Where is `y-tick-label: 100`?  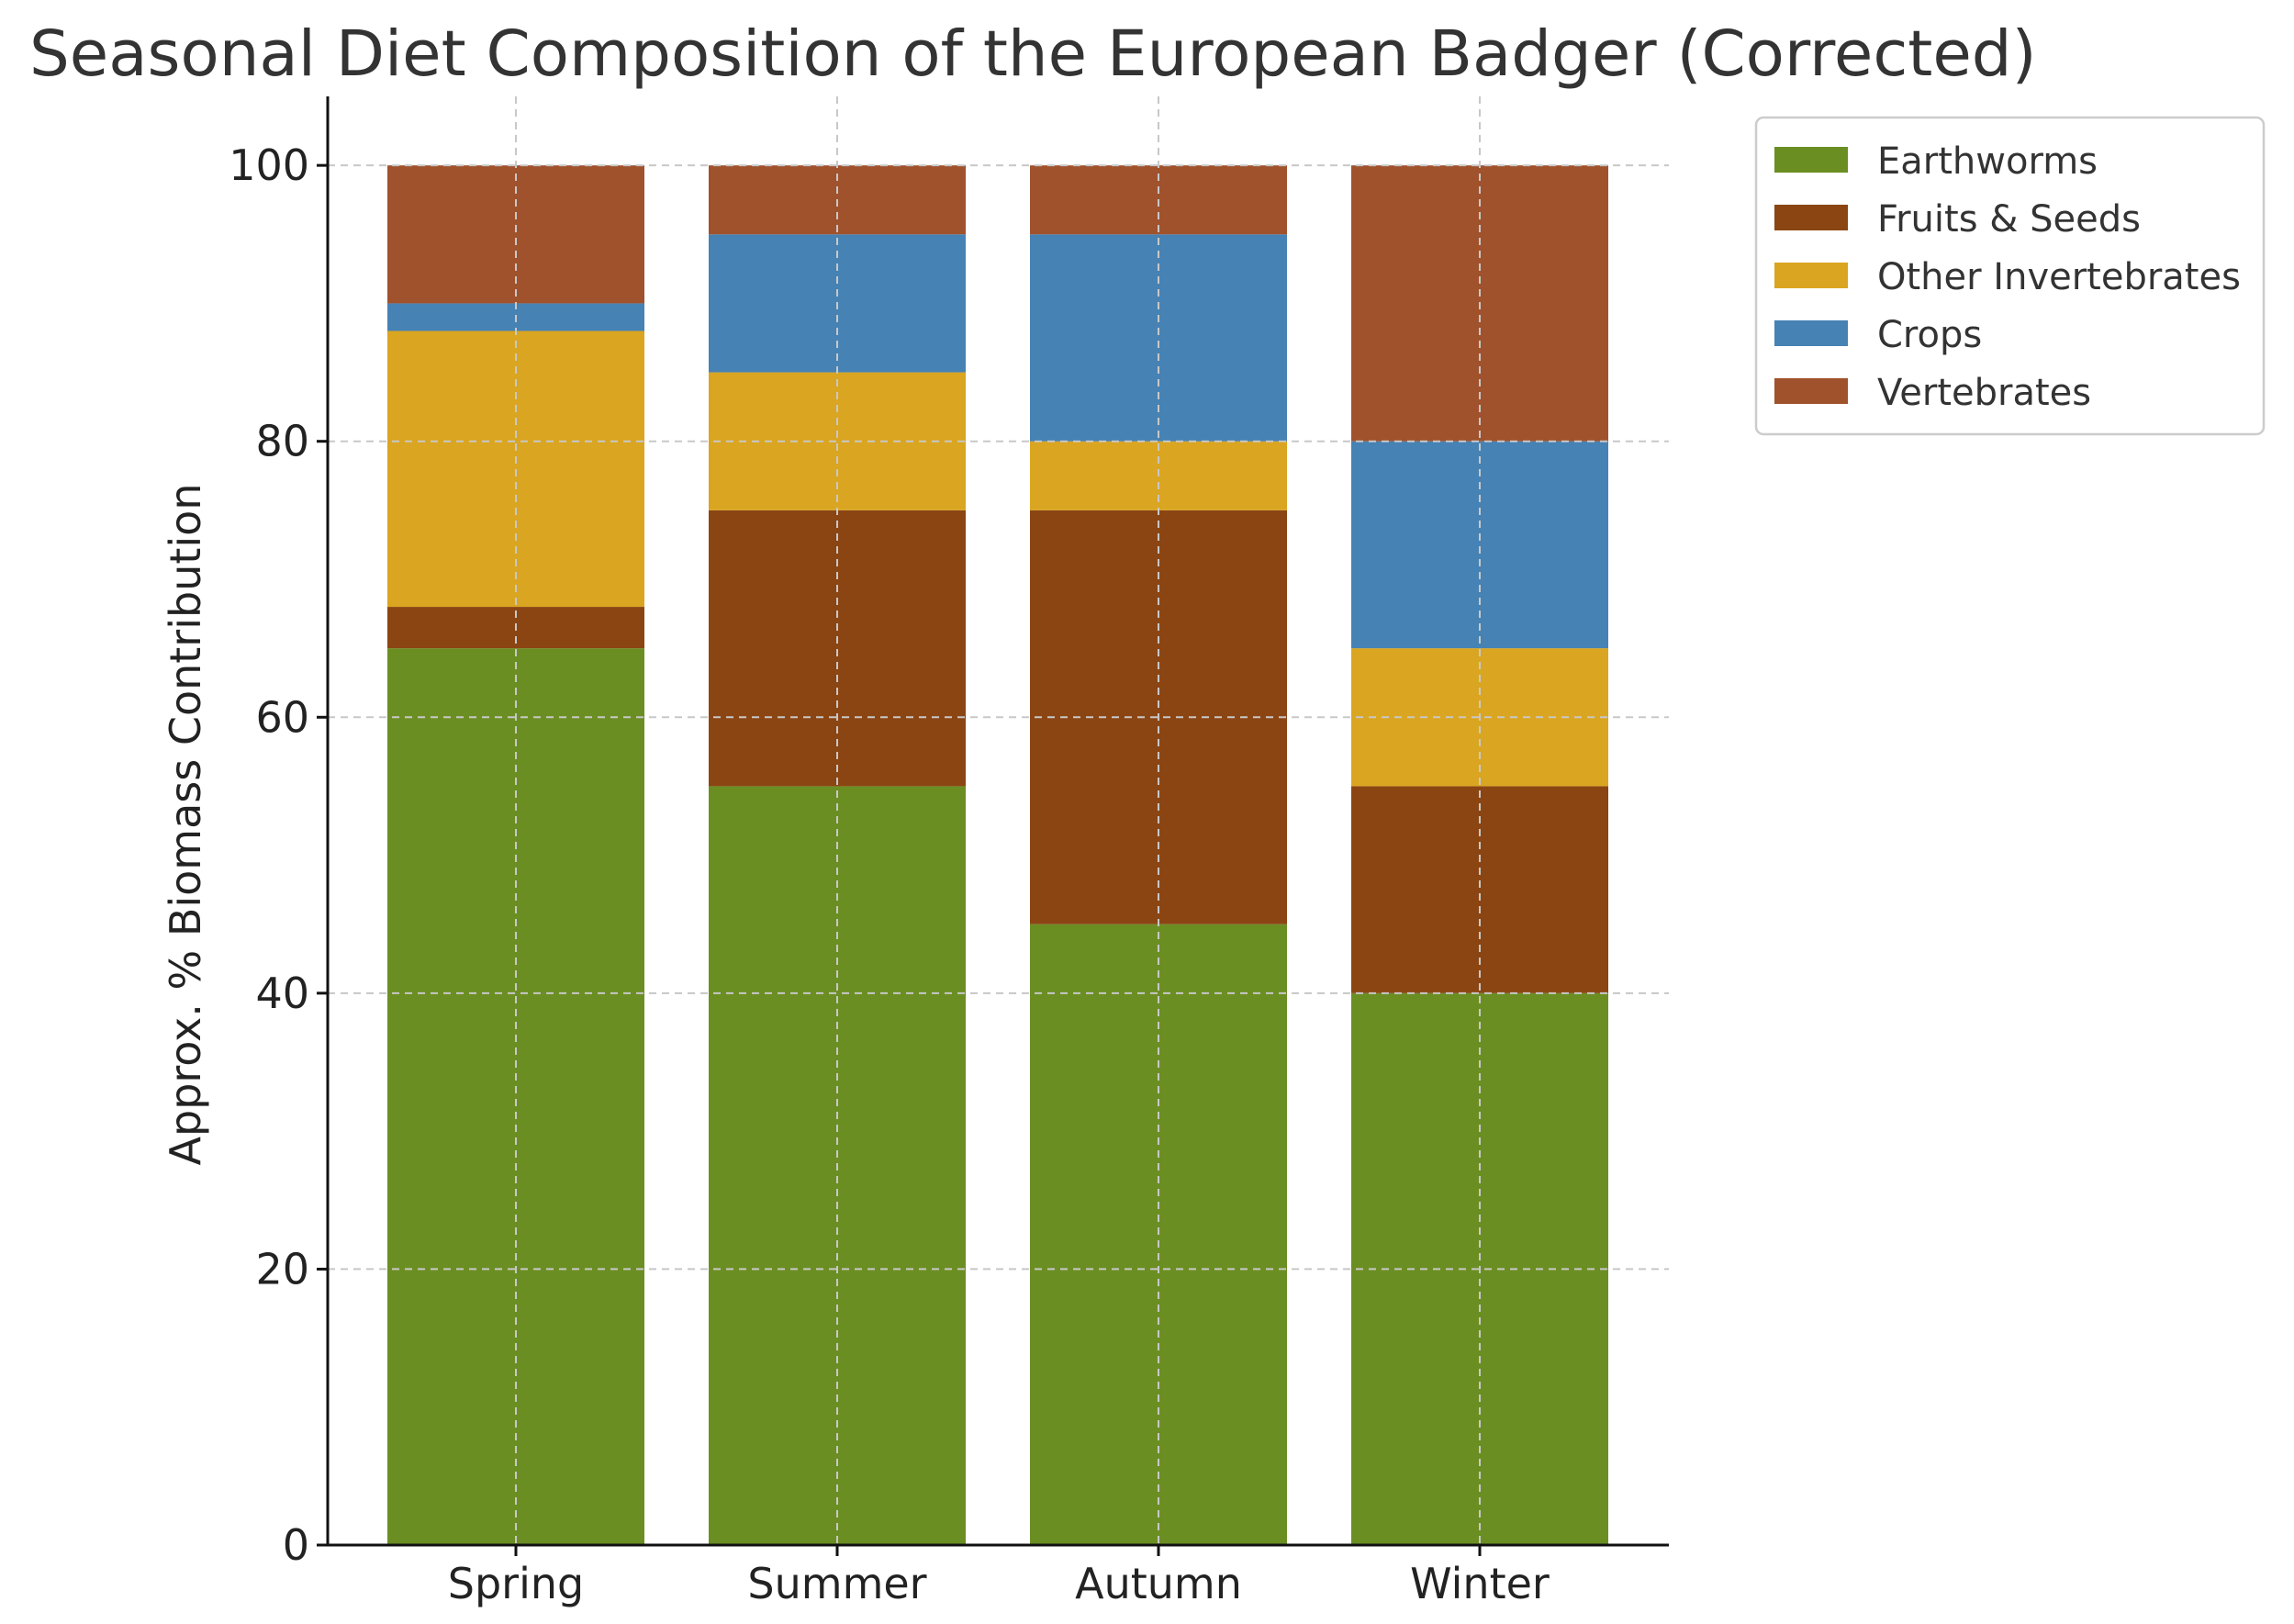 y-tick-label: 100 is located at coordinates (269, 165).